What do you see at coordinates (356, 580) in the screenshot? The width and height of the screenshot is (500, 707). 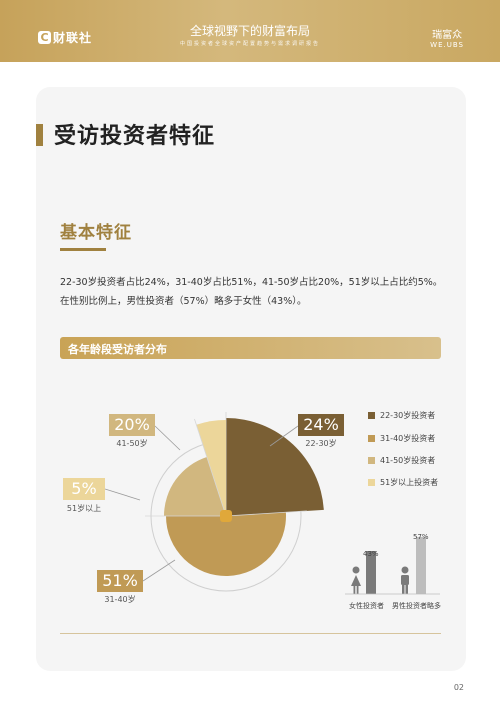 I see `female-person-icon` at bounding box center [356, 580].